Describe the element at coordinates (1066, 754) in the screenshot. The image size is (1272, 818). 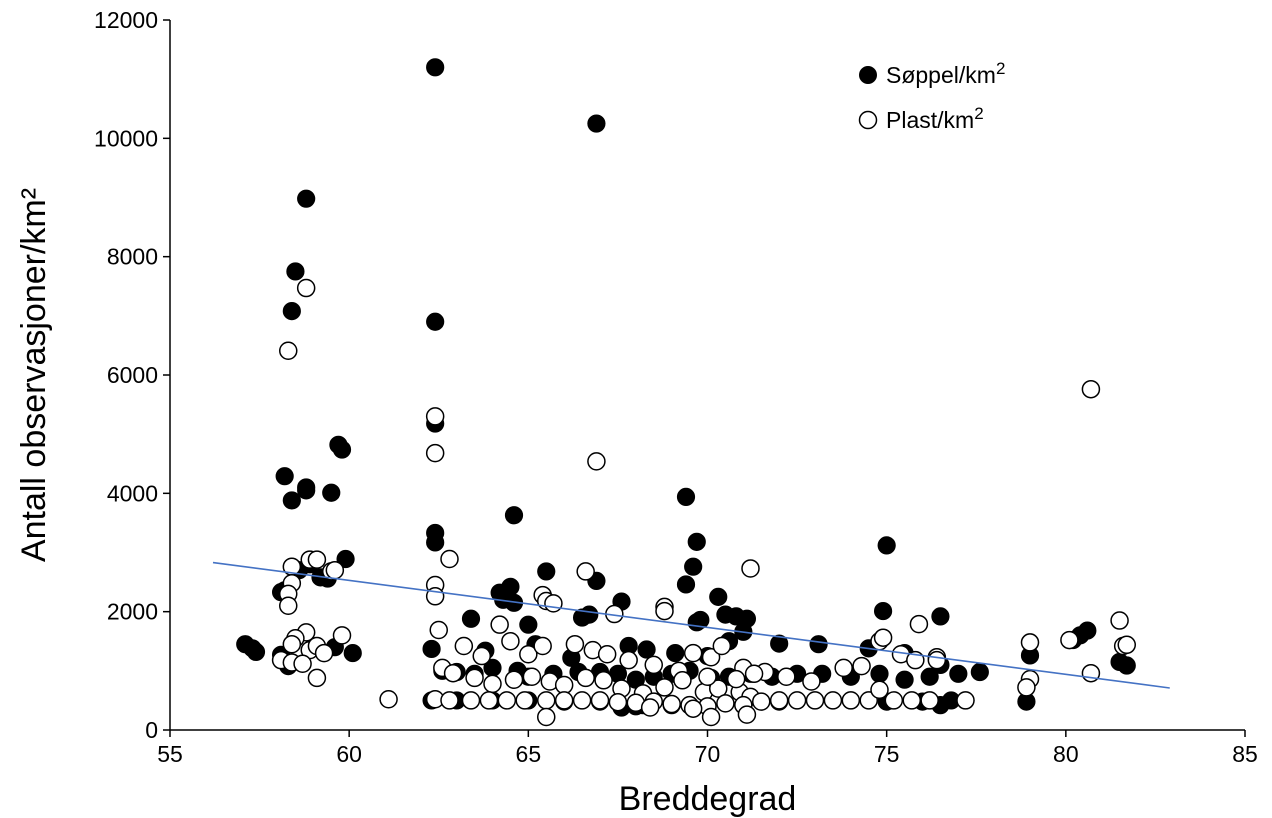
I see `x-tick-label: 80` at that location.